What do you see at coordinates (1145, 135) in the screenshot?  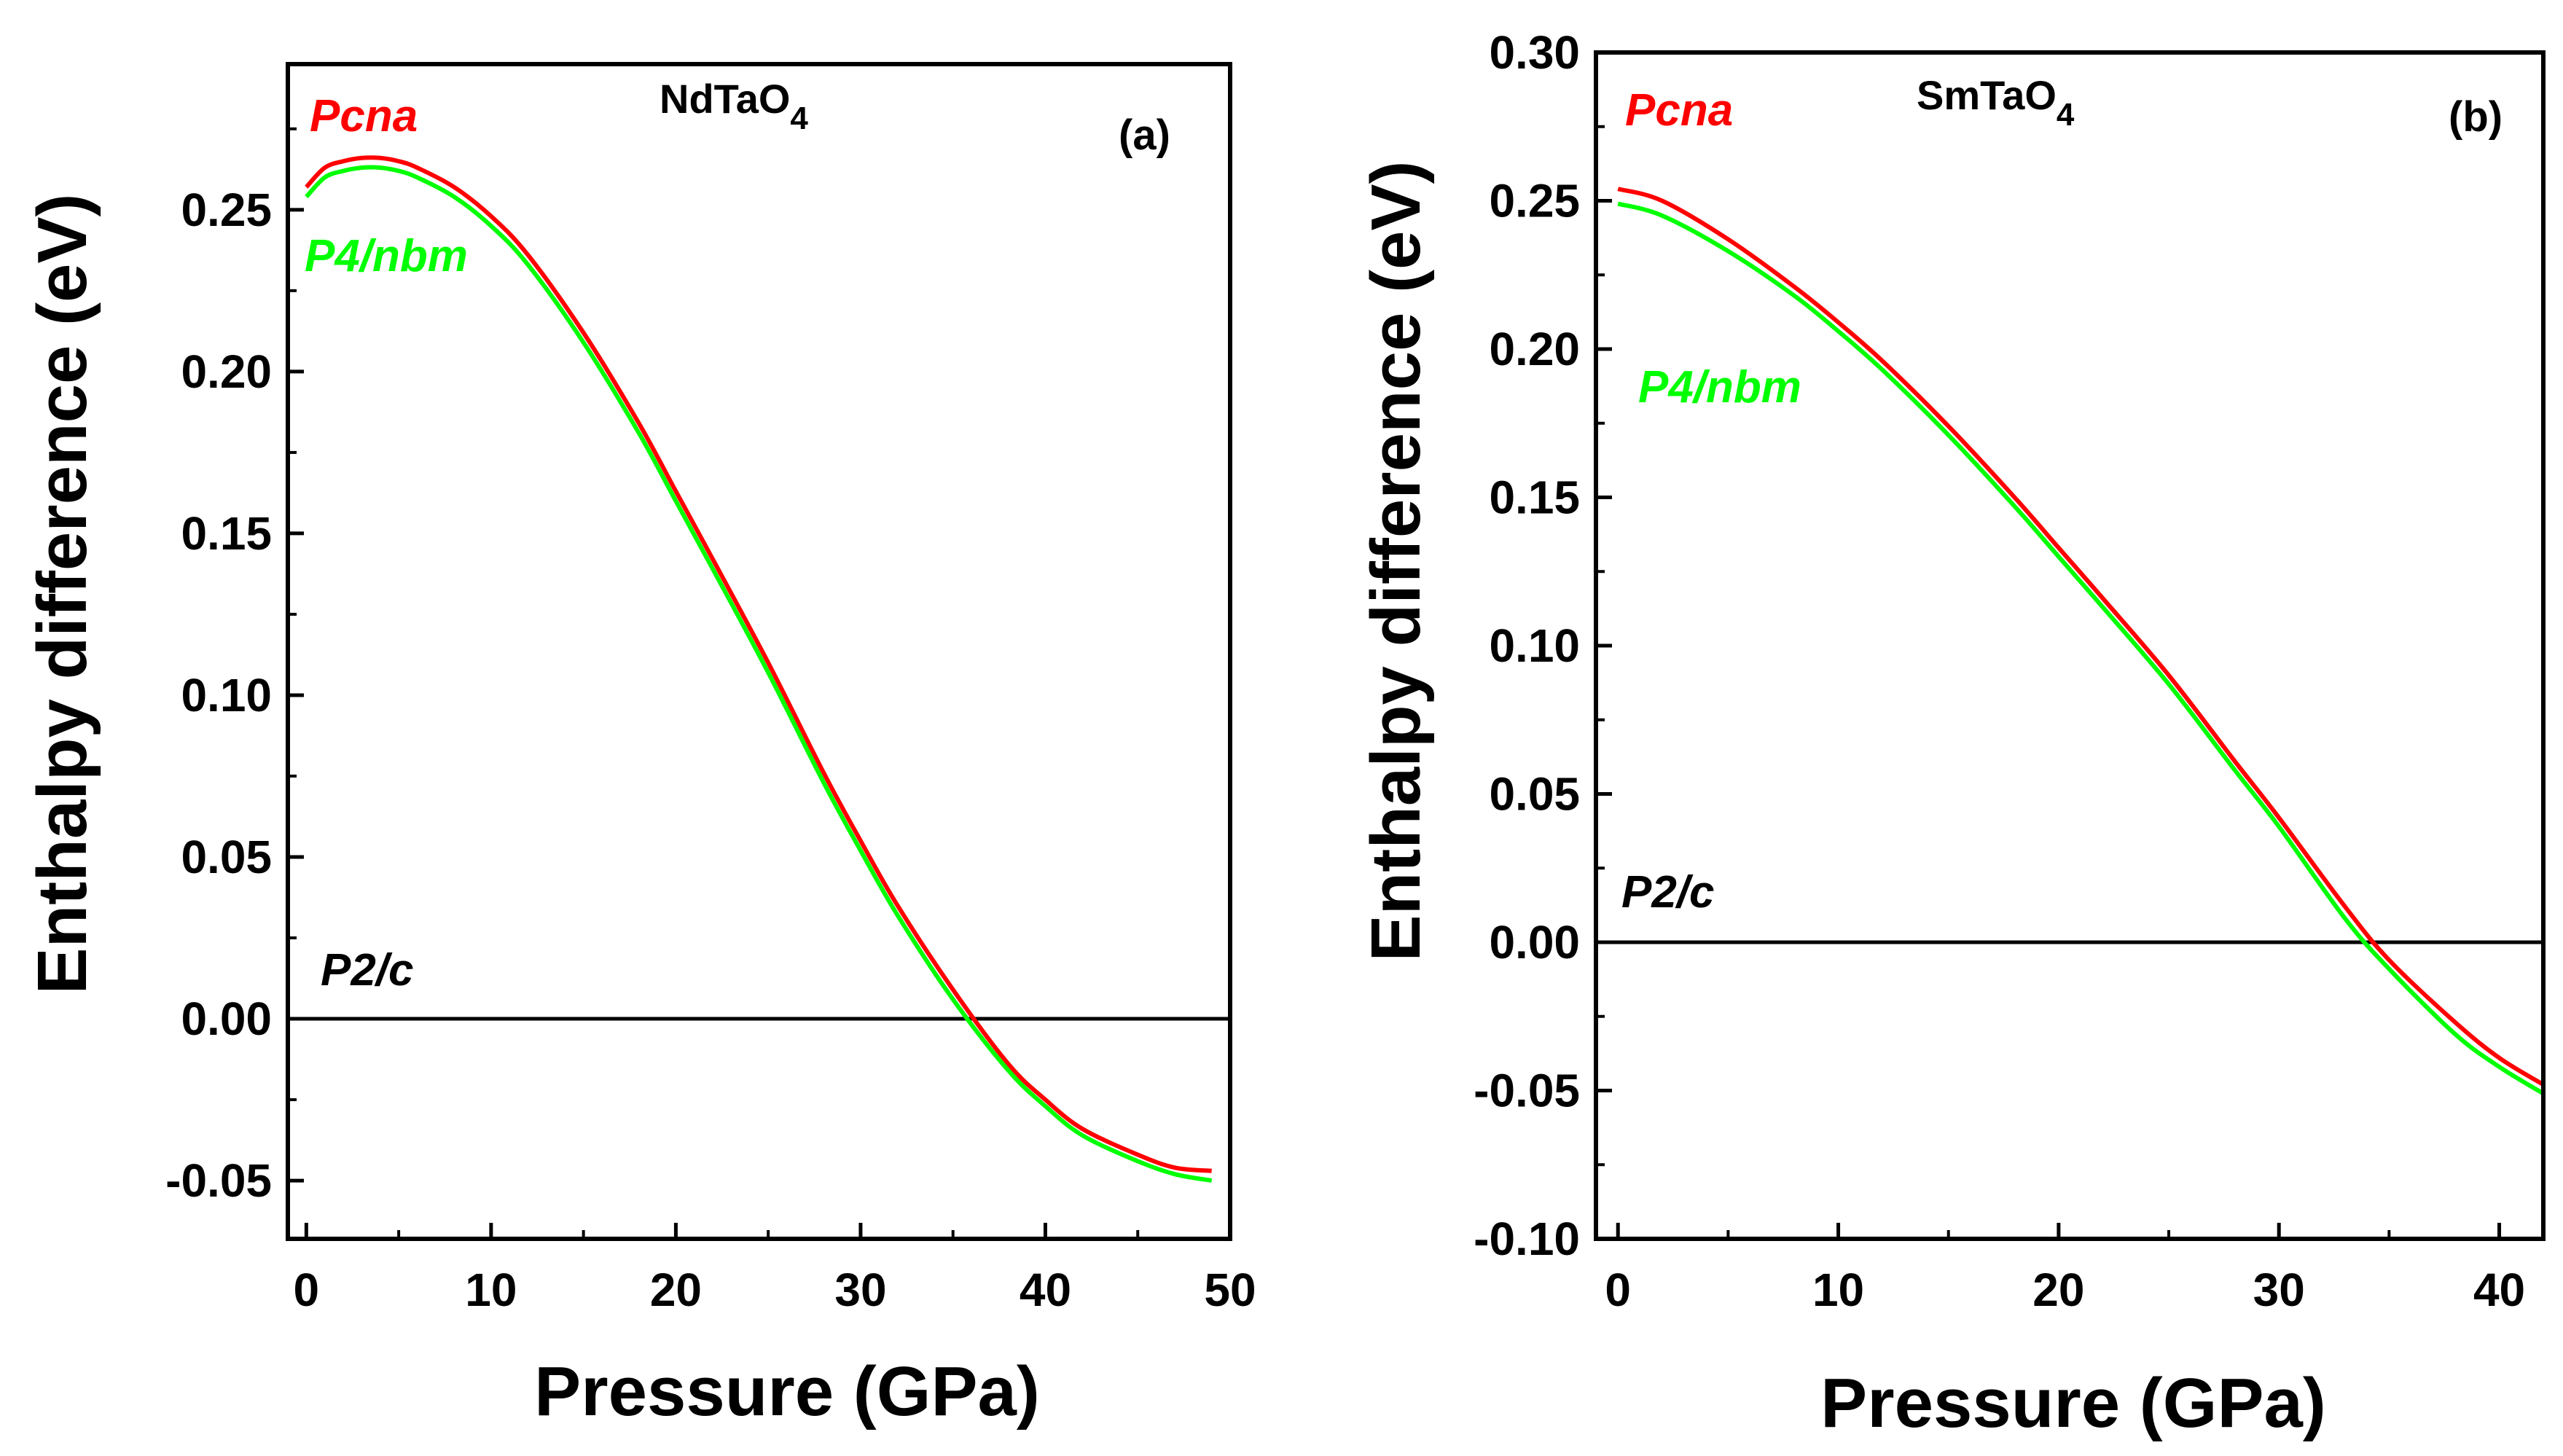 I see `panel-a-label: (a)` at bounding box center [1145, 135].